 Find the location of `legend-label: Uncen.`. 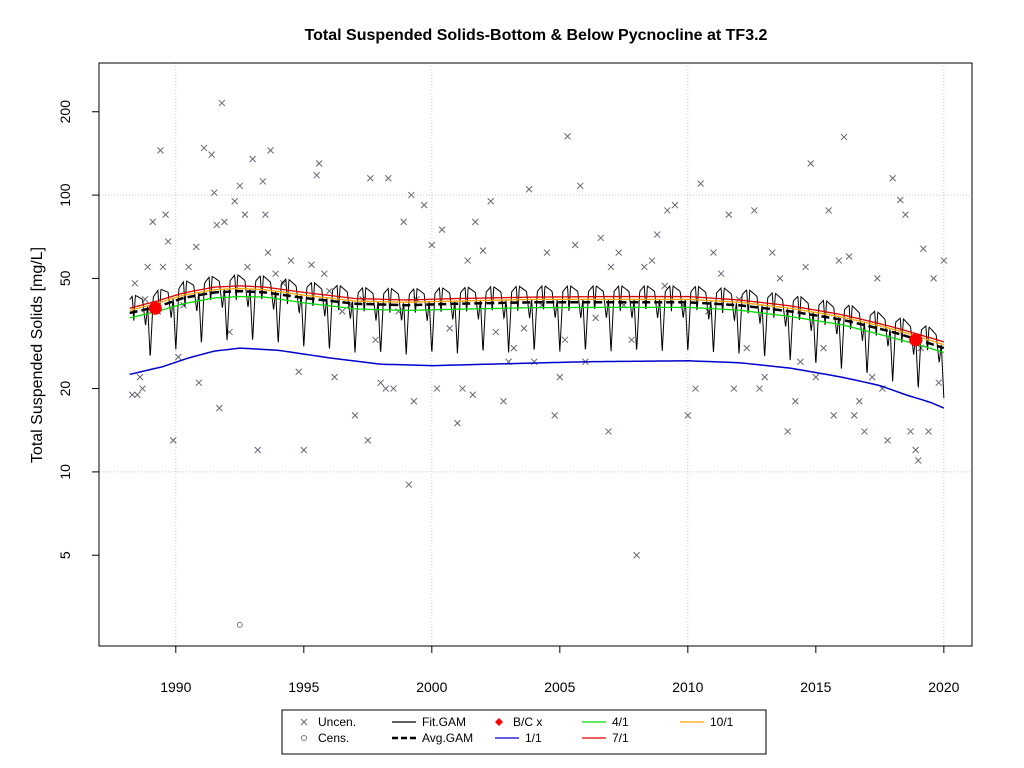

legend-label: Uncen. is located at coordinates (337, 722).